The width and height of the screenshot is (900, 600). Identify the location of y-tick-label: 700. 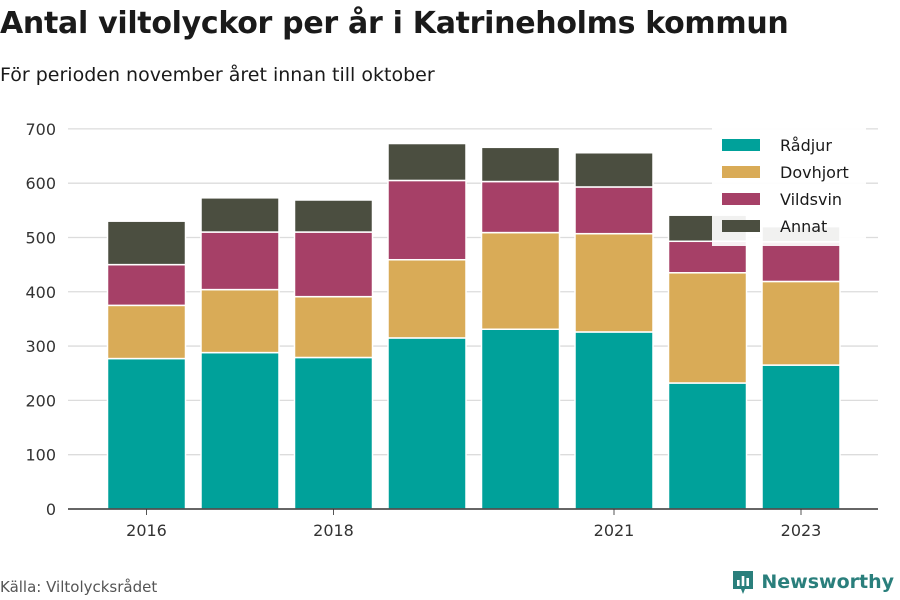
(40, 129).